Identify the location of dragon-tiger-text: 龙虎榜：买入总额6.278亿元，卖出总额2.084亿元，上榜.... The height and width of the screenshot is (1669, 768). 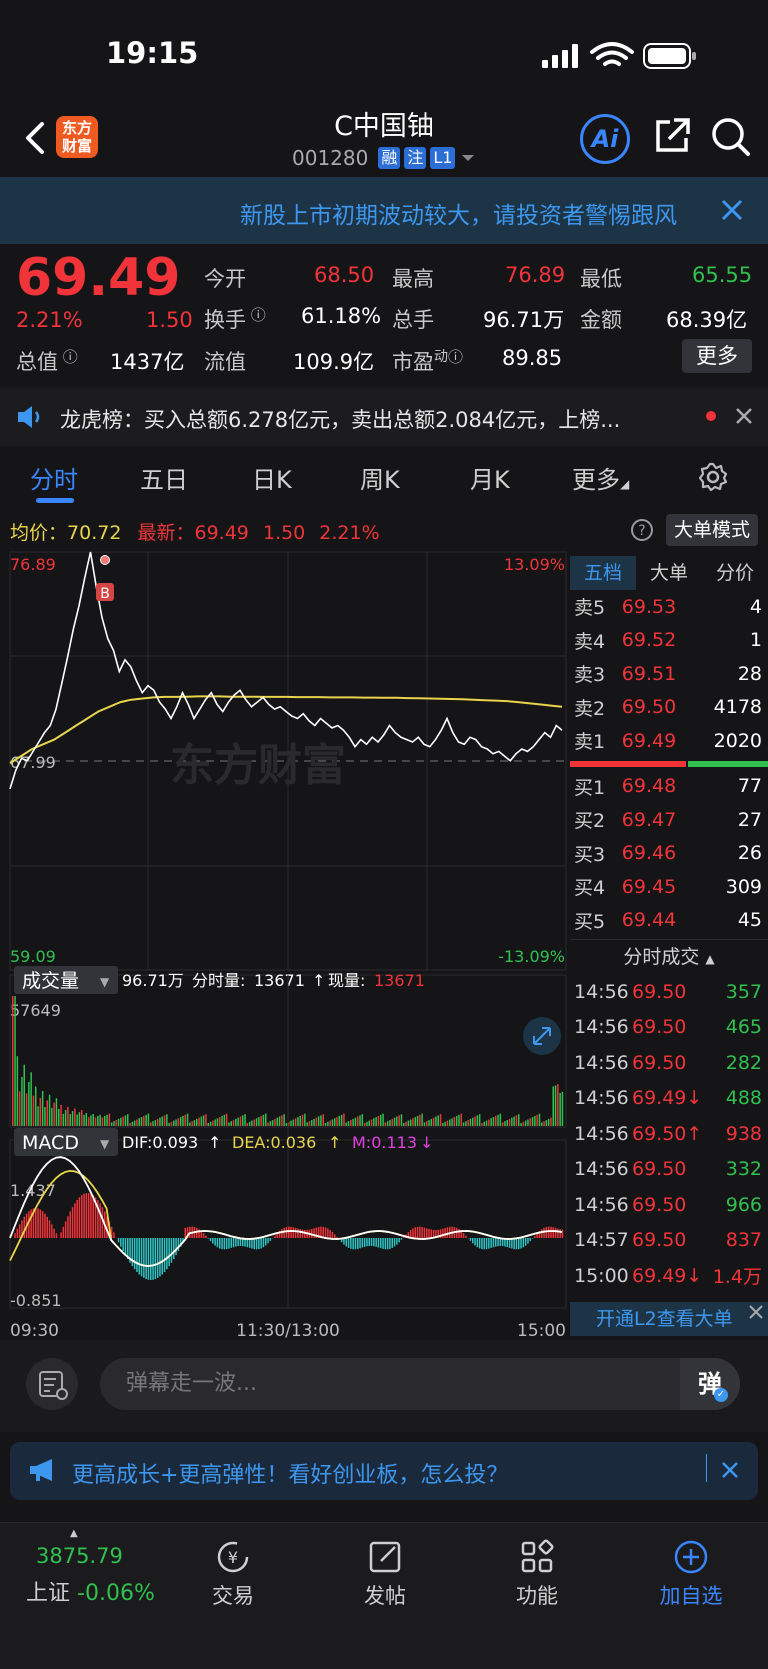
(340, 420).